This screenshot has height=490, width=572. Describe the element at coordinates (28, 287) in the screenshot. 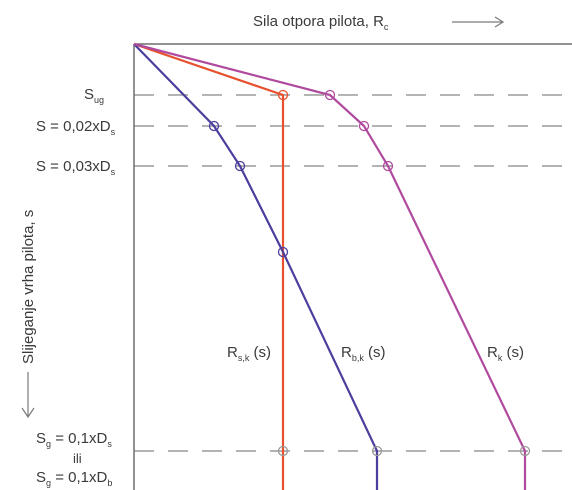

I see `left-axis-title: Slijeganje vrha pilota, s` at that location.